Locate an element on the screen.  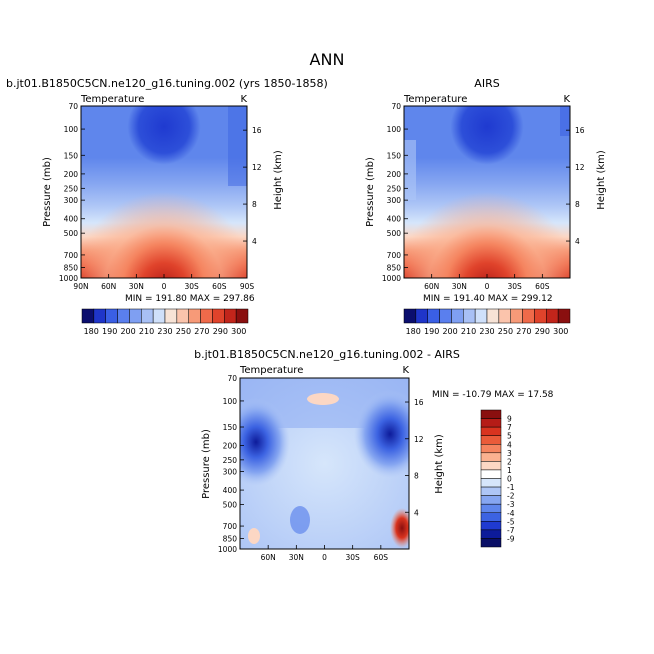
y-tick-label: 400 is located at coordinates (71, 219).